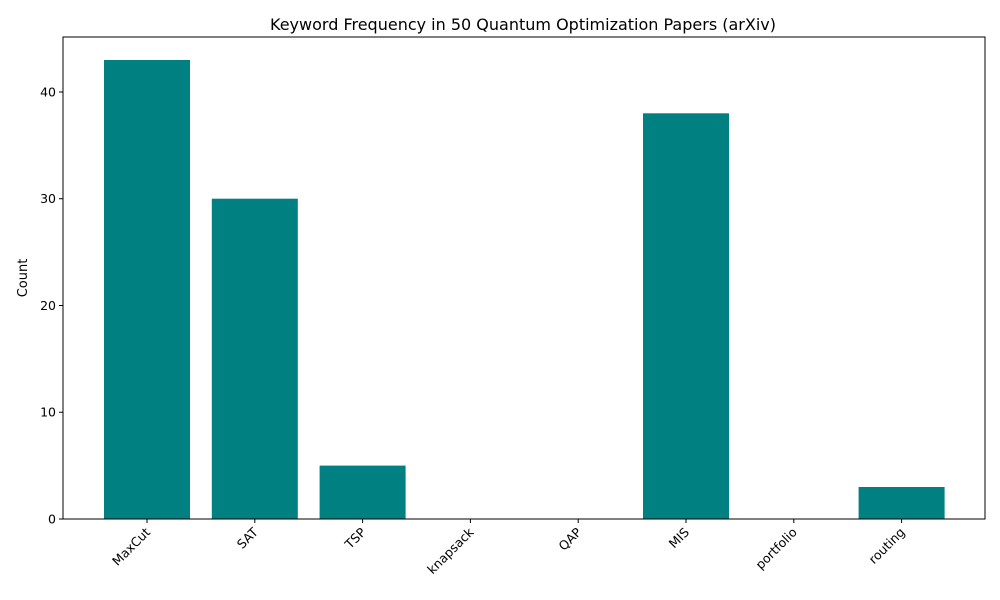  What do you see at coordinates (131, 546) in the screenshot?
I see `x-tick-label: MaxCut` at bounding box center [131, 546].